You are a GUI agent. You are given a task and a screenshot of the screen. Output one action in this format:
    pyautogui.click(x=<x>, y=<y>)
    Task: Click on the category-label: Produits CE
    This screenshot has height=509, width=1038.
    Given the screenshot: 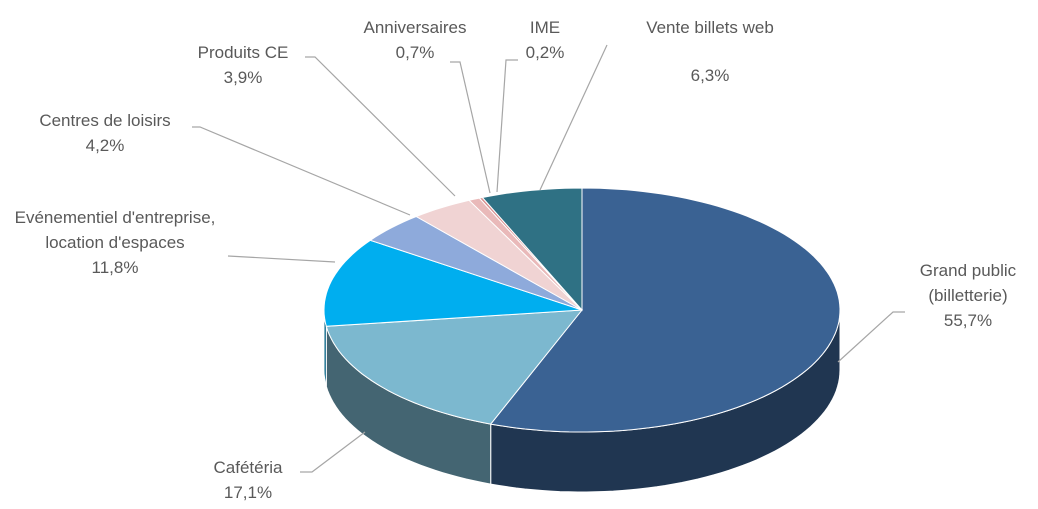 What is the action you would take?
    pyautogui.click(x=243, y=52)
    